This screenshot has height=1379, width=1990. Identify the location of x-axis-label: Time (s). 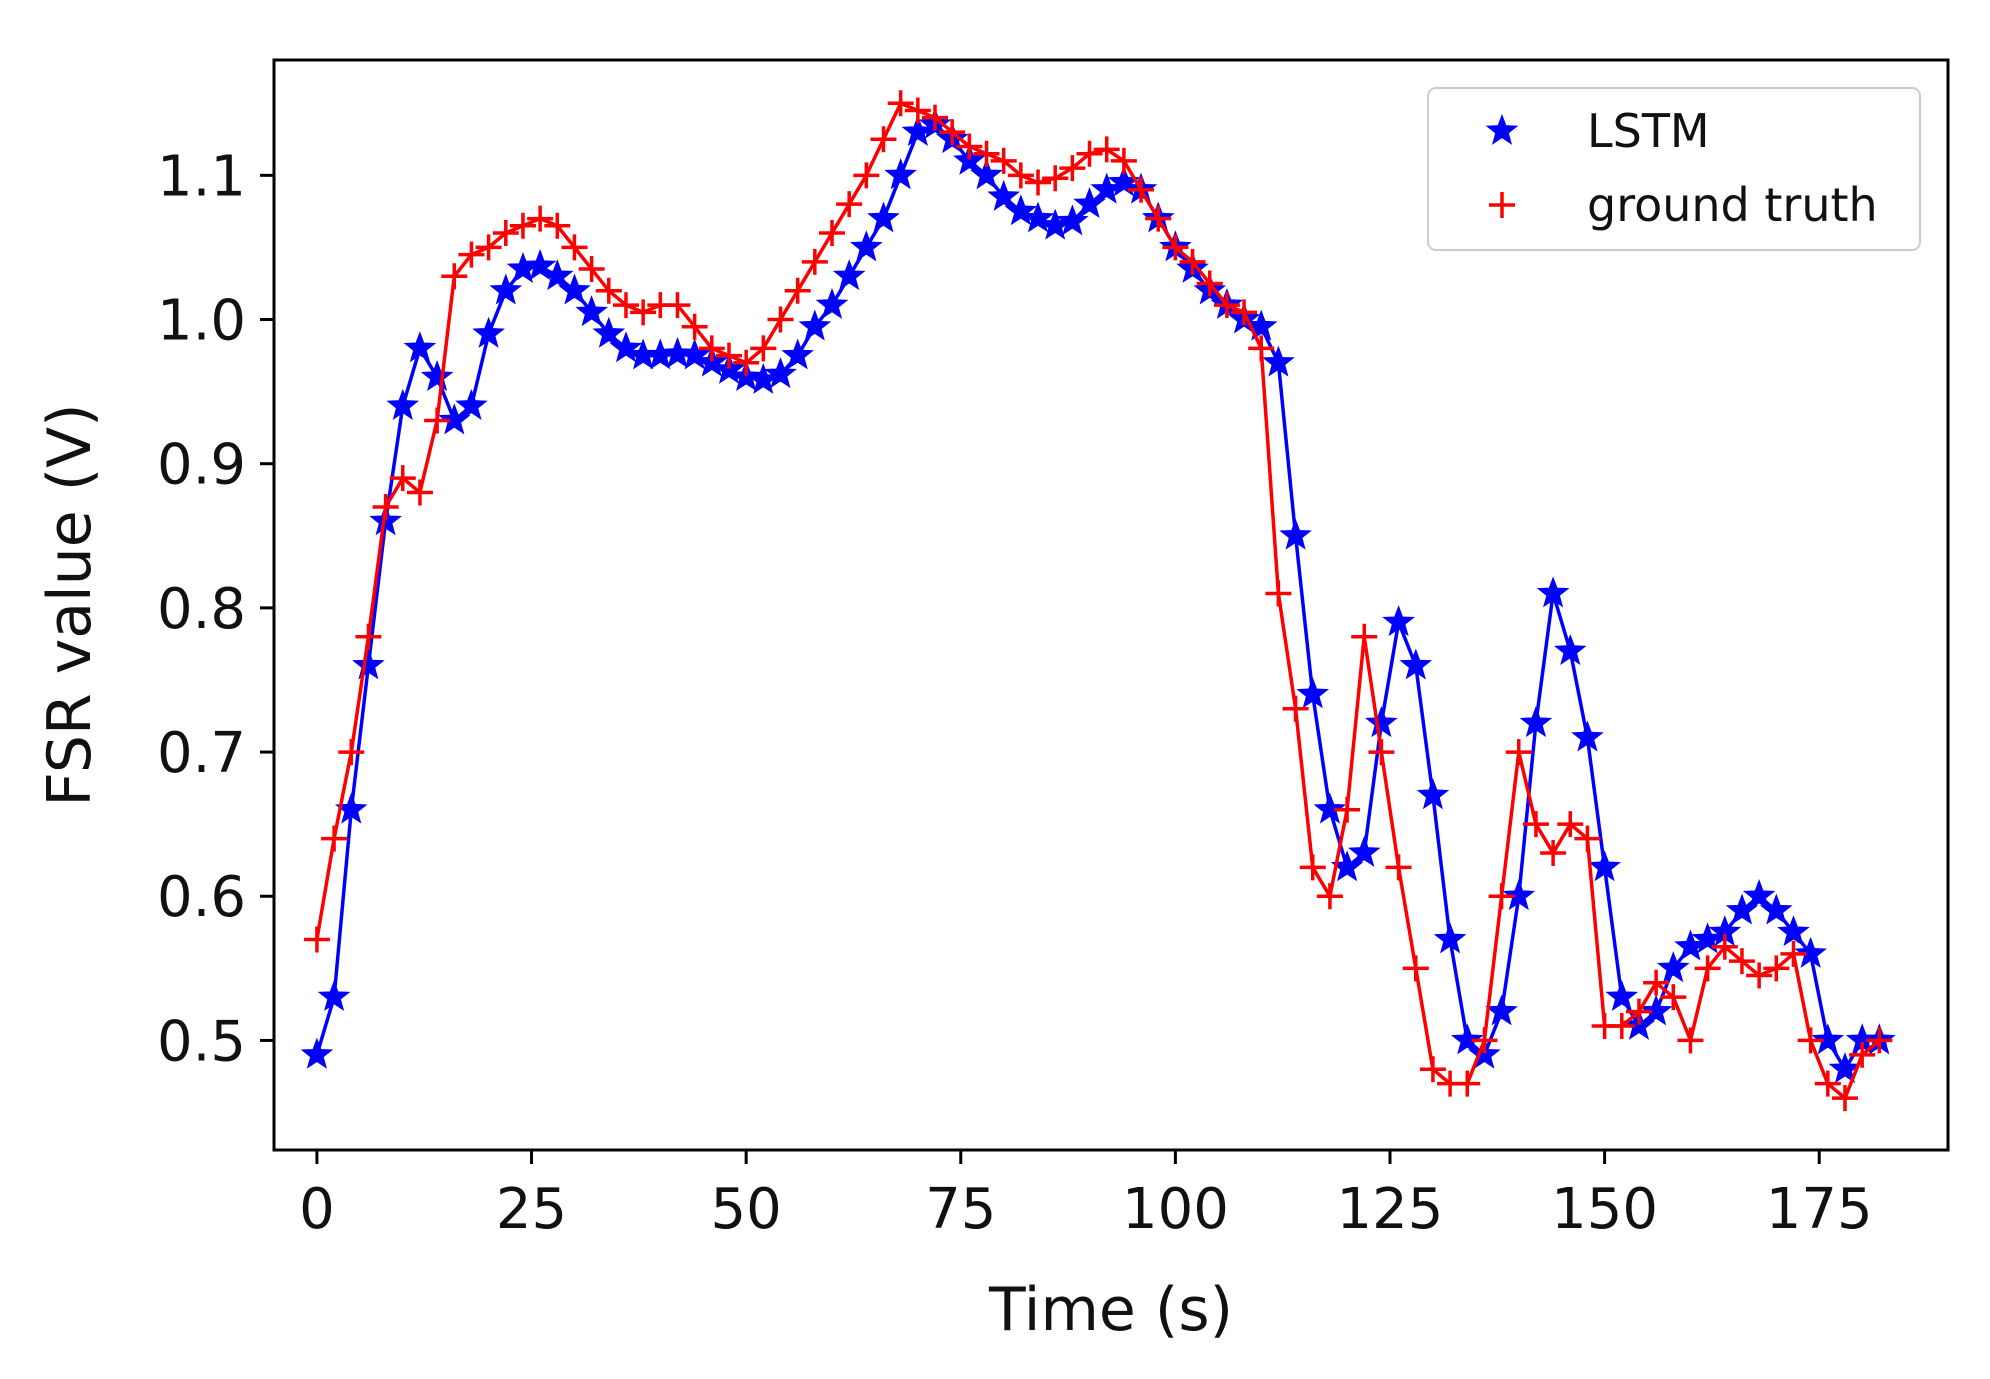
(1110, 1310).